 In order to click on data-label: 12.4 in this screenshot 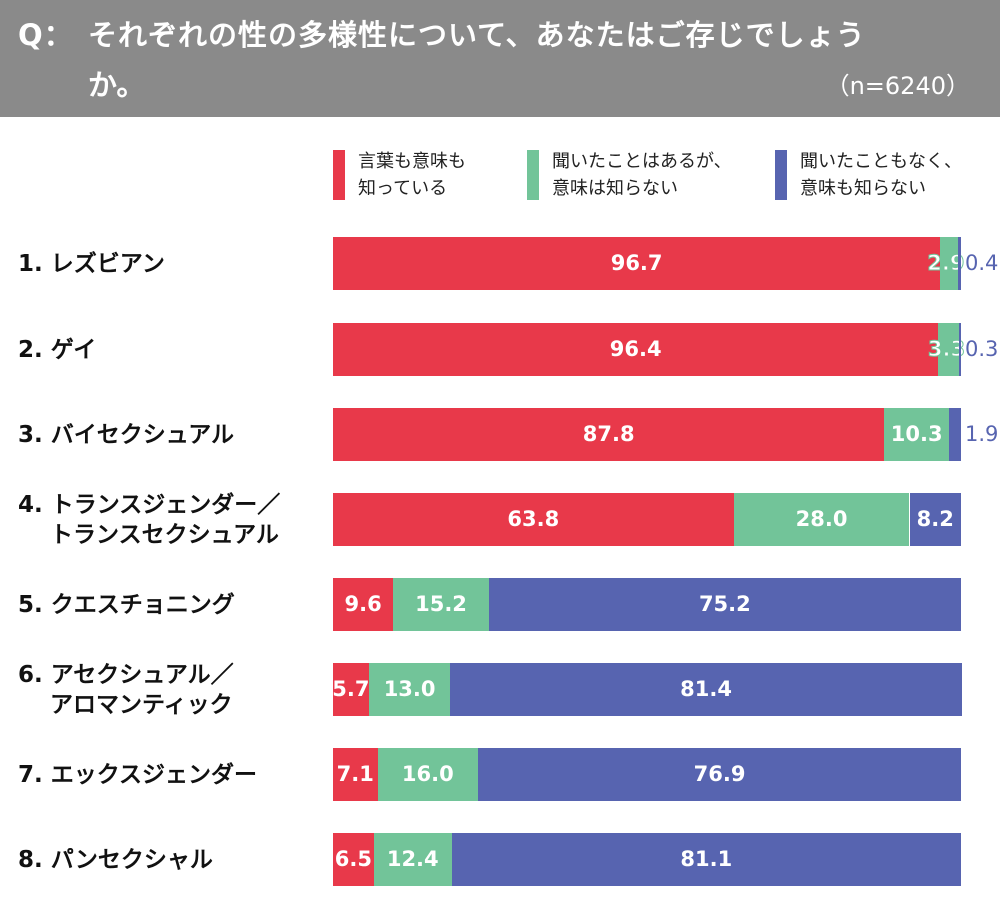, I will do `click(412, 859)`.